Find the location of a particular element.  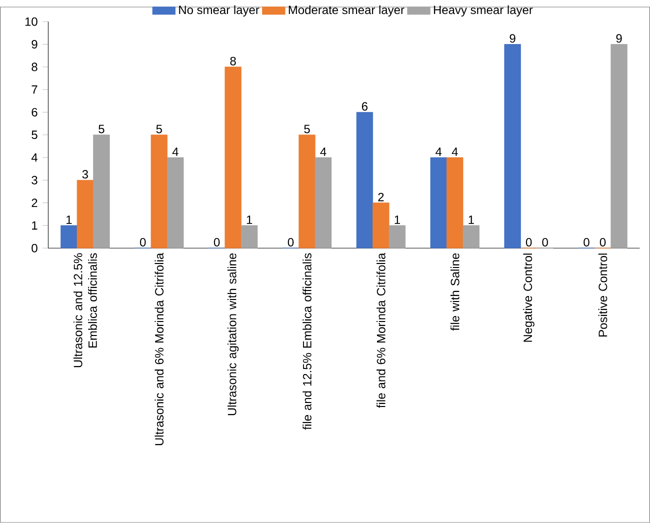

data-label: 6 is located at coordinates (365, 106).